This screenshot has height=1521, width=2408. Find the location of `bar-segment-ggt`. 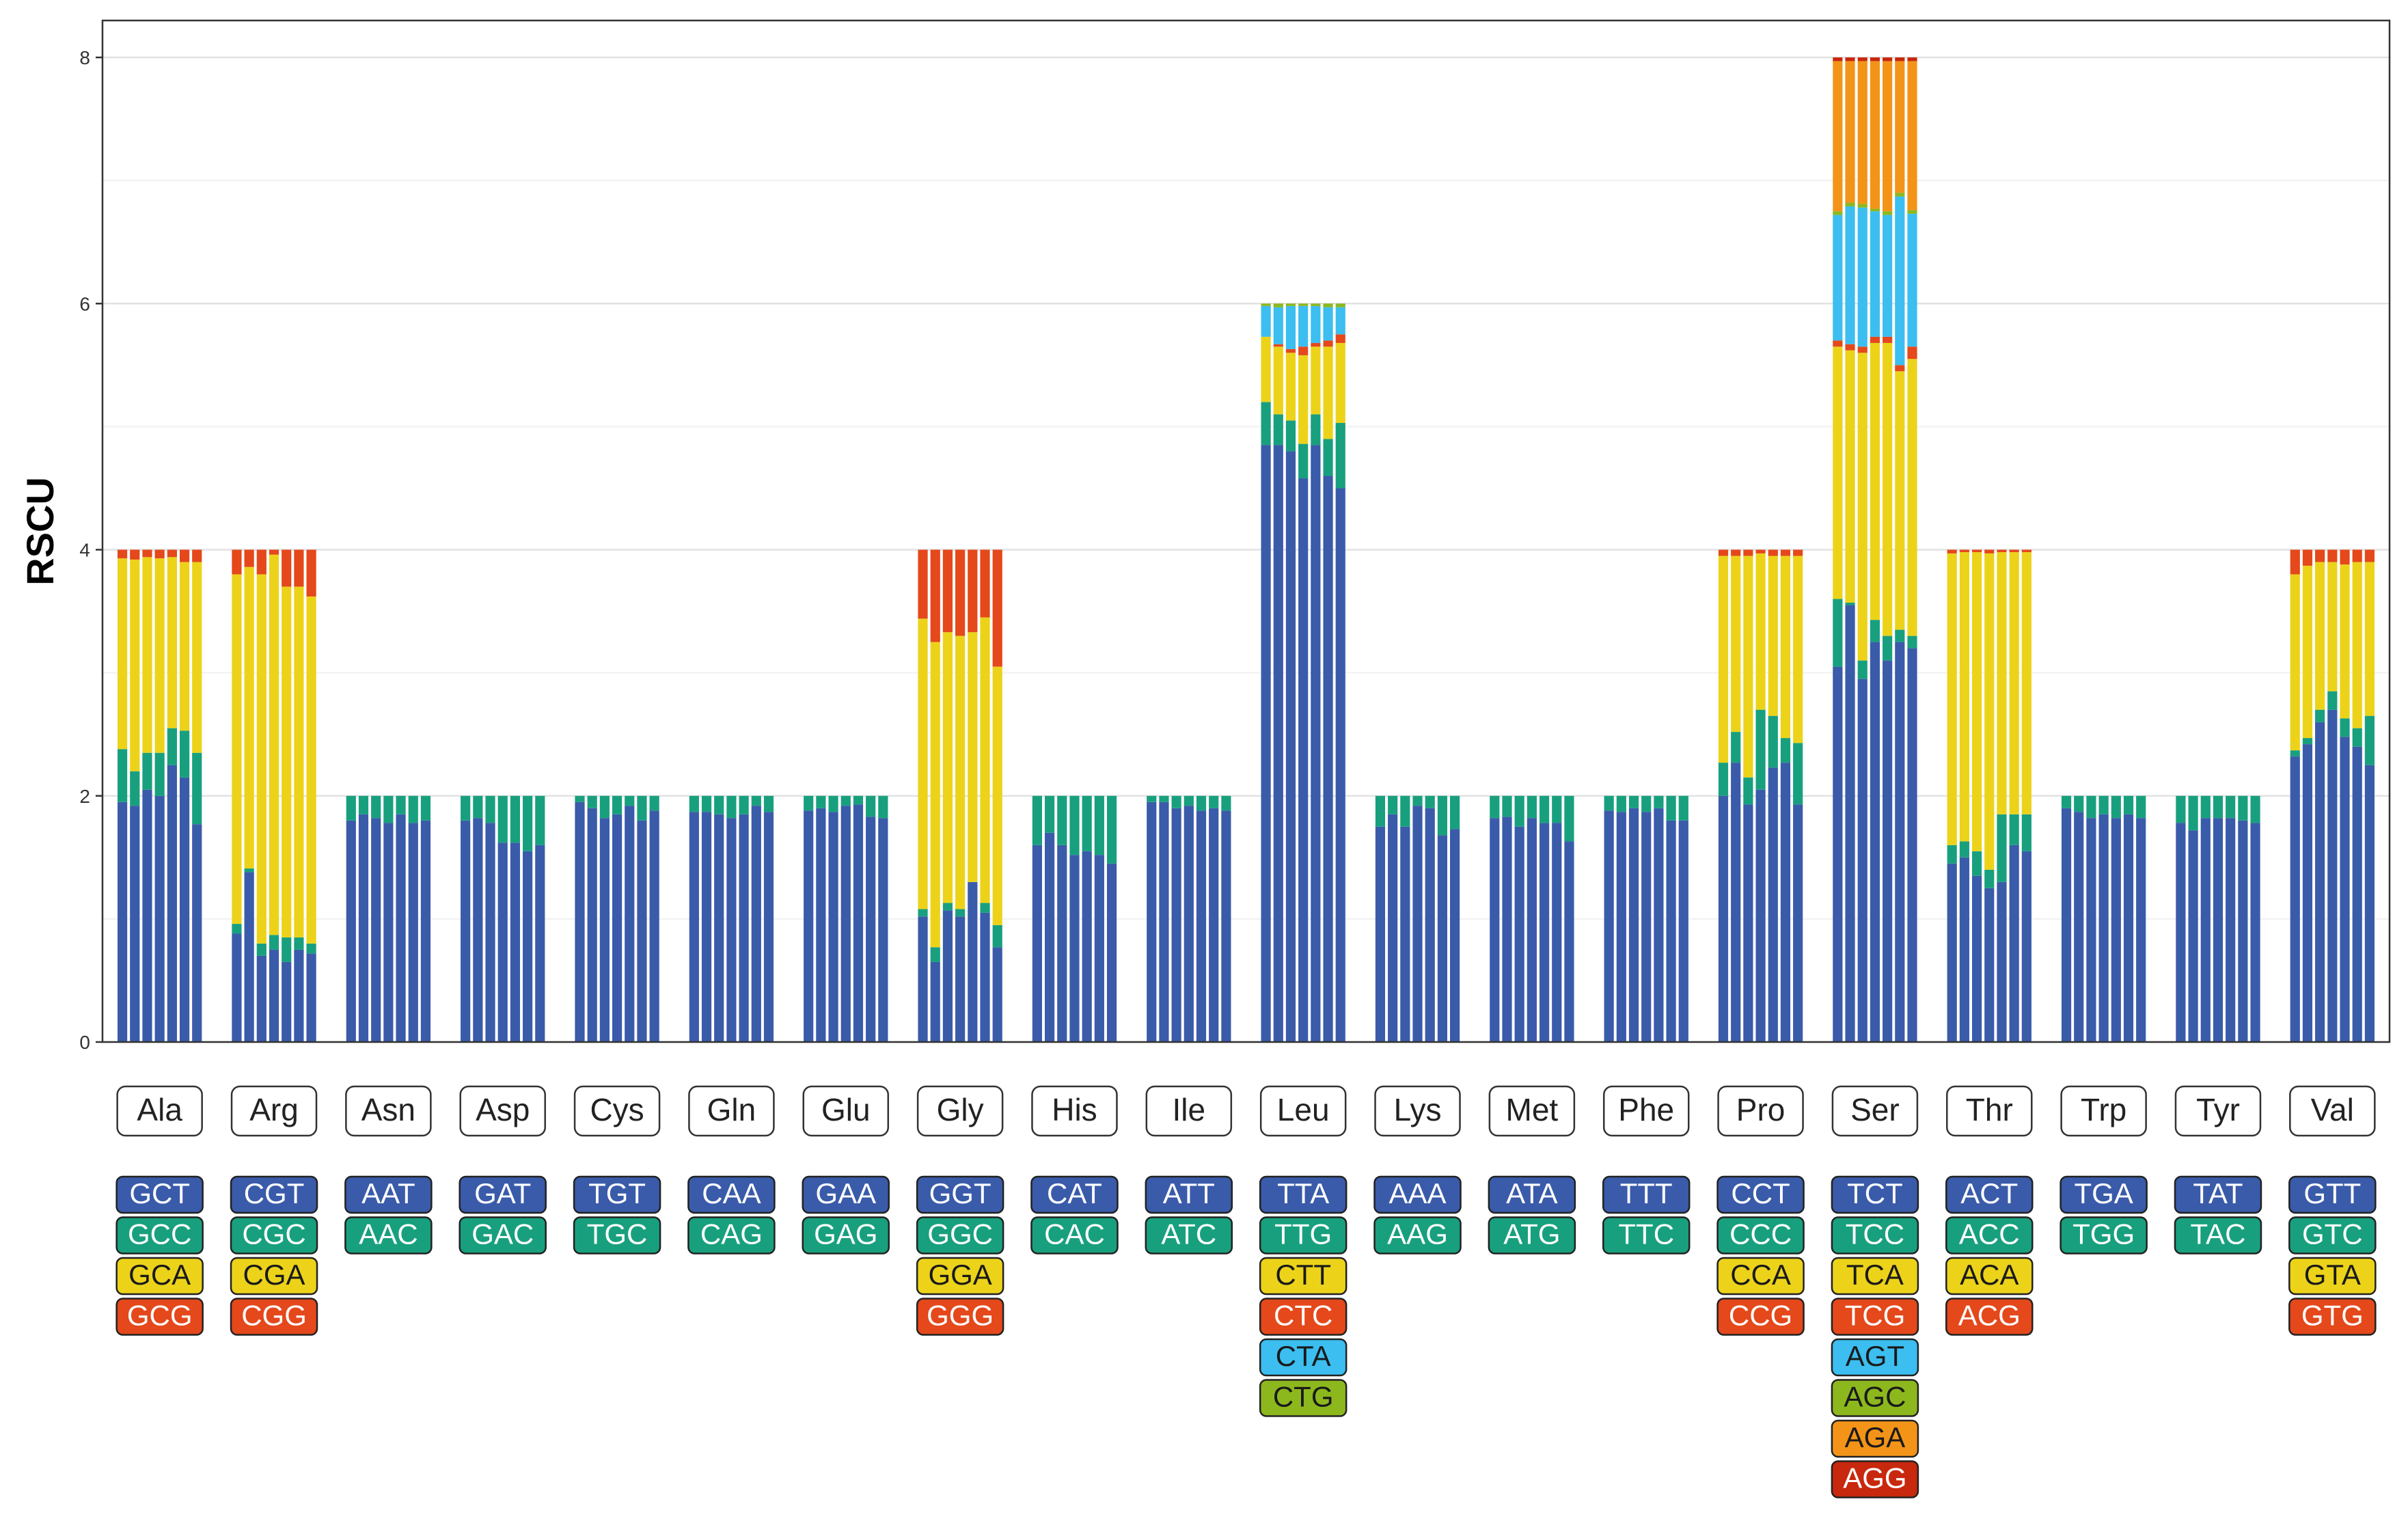

bar-segment-ggt is located at coordinates (948, 976).